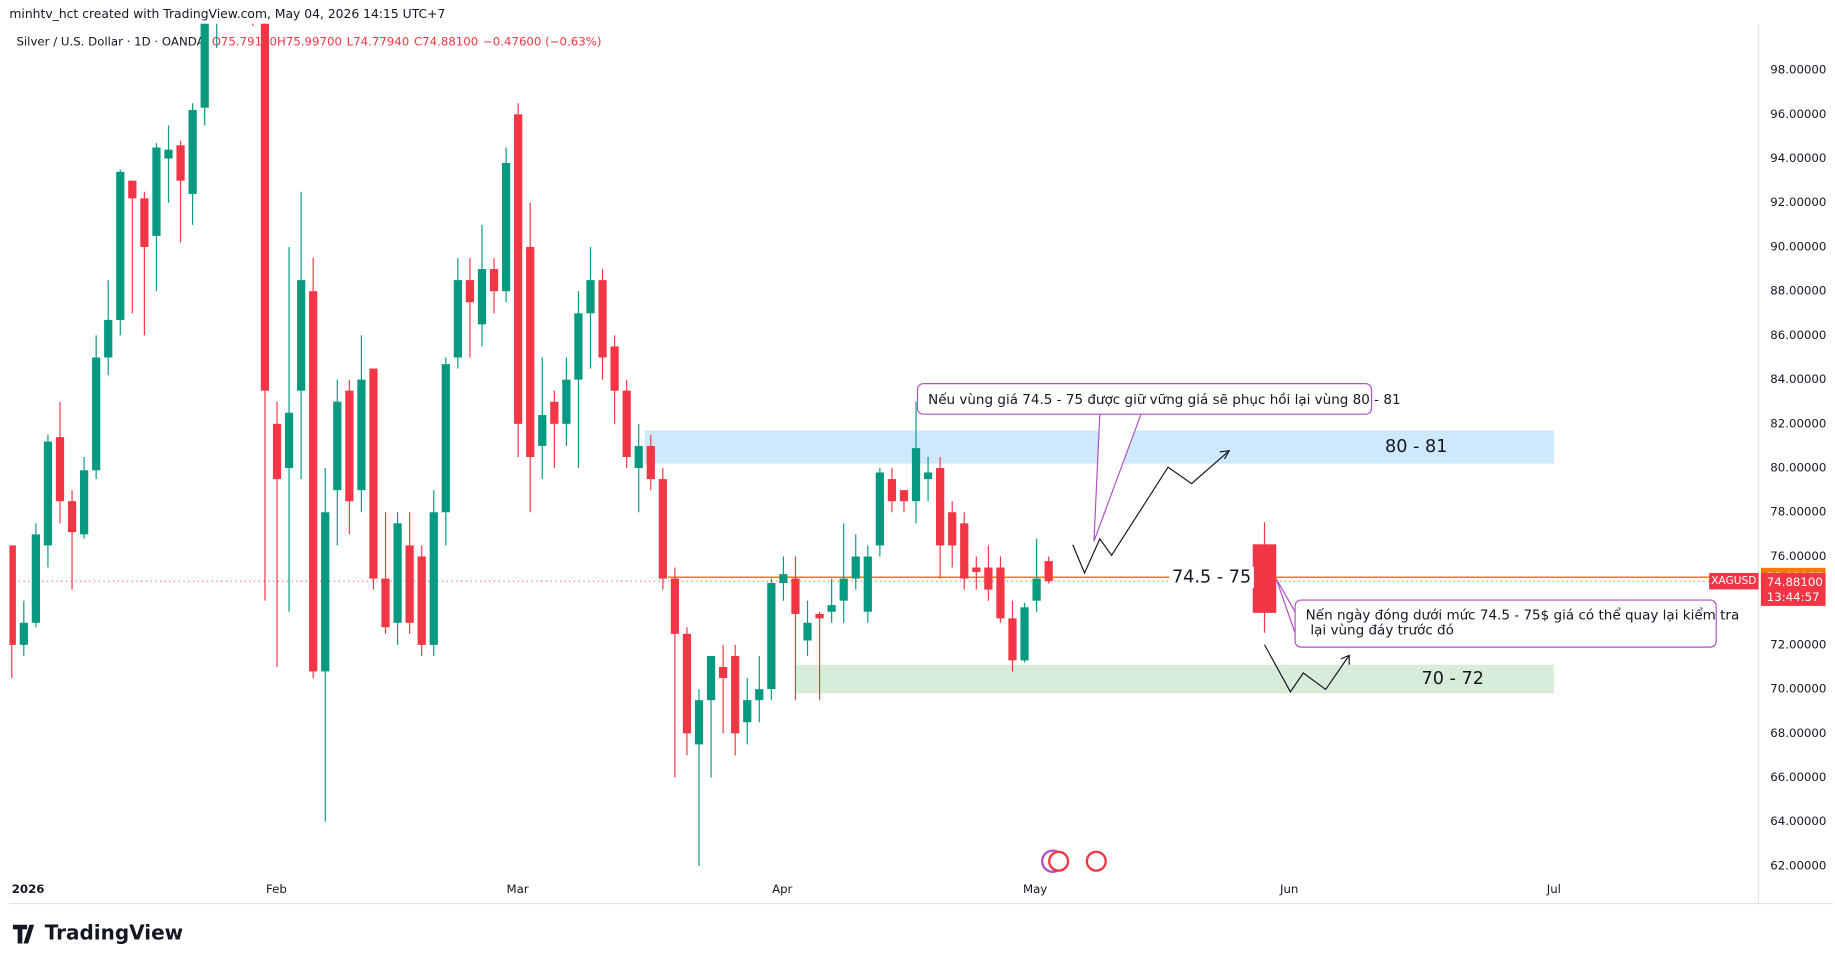 The height and width of the screenshot is (959, 1835). I want to click on x-tick-label: May, so click(1035, 889).